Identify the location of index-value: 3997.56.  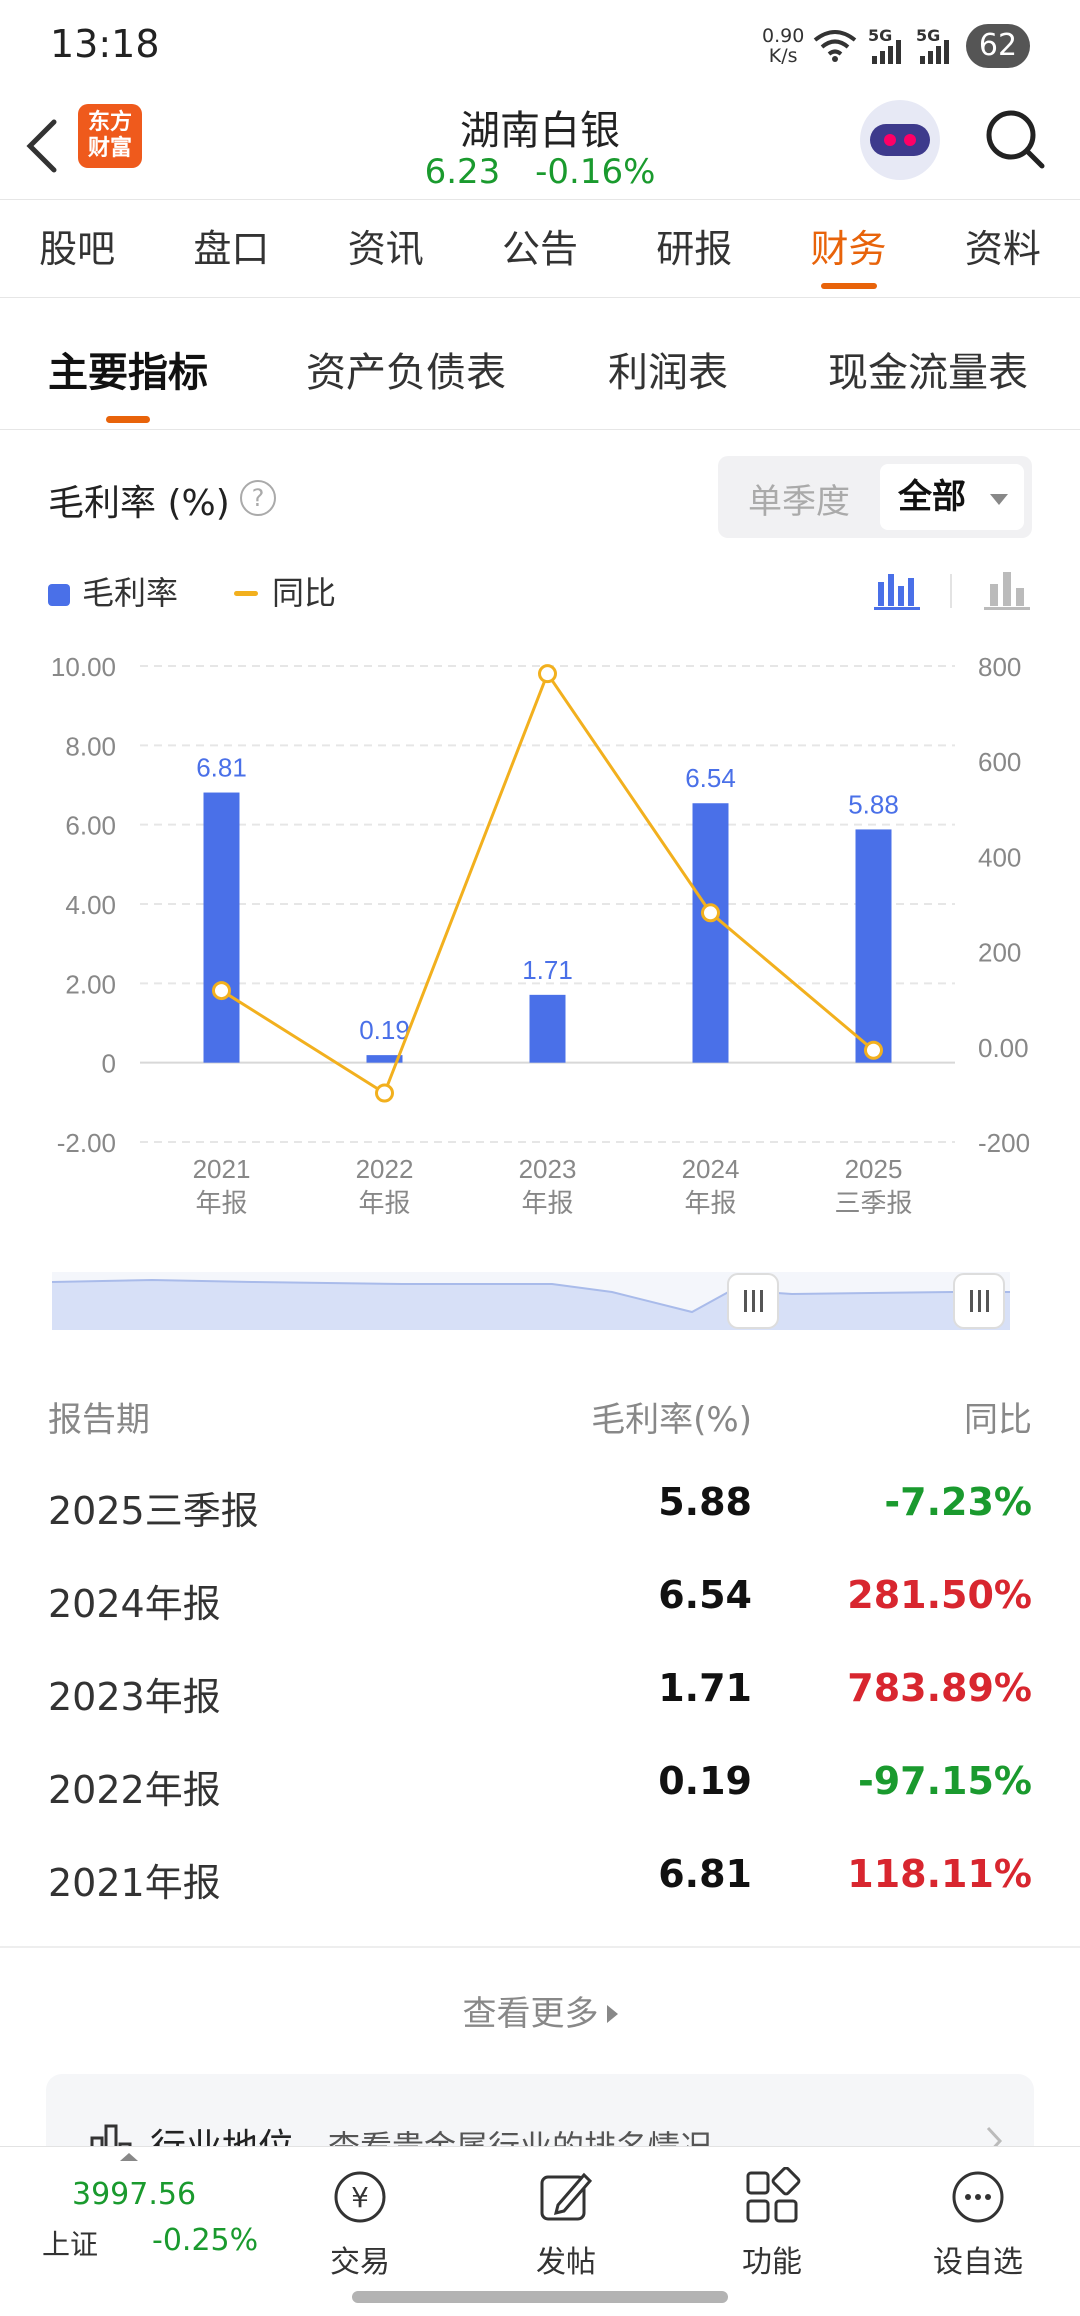
(134, 2194).